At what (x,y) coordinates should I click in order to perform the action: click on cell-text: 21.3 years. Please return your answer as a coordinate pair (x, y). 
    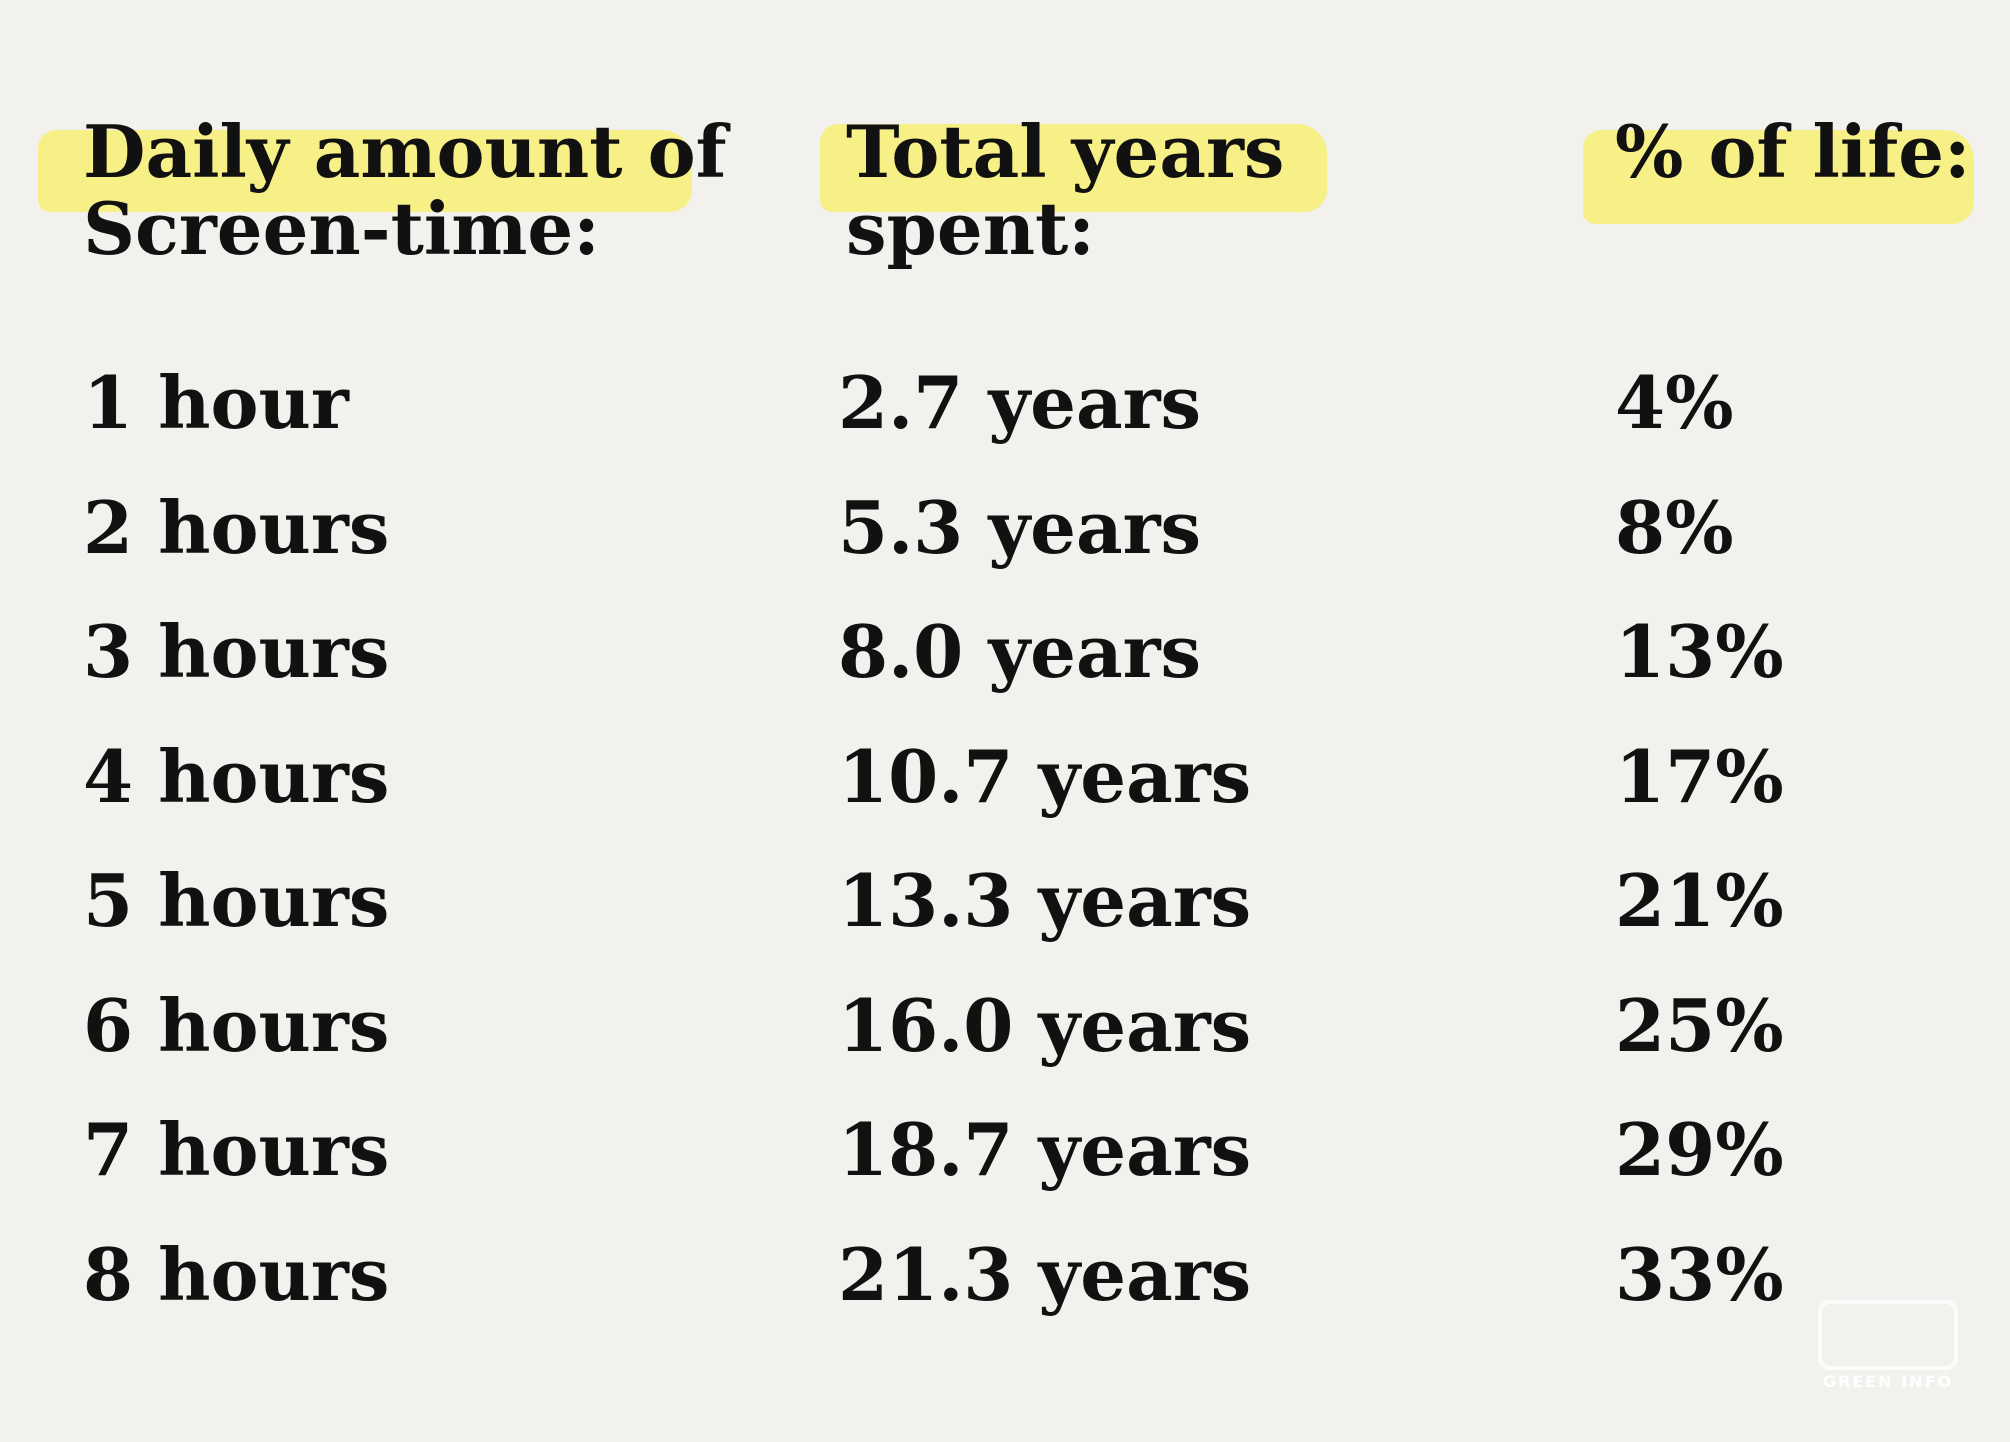
    Looking at the image, I should click on (1045, 1274).